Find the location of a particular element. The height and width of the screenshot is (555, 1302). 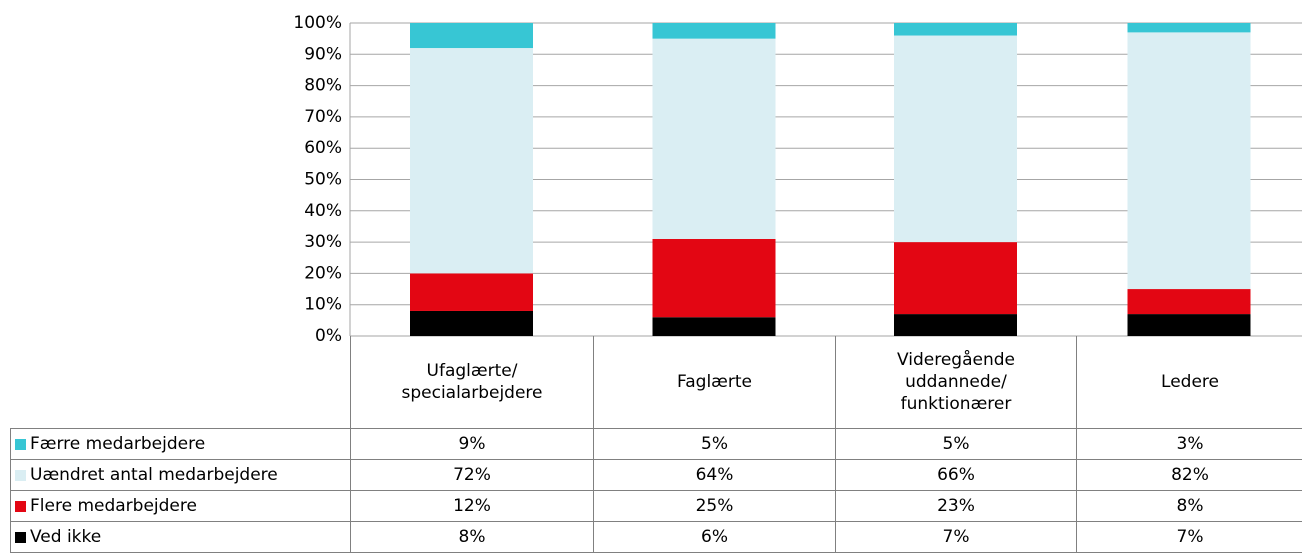

data-label: 12% is located at coordinates (472, 506).